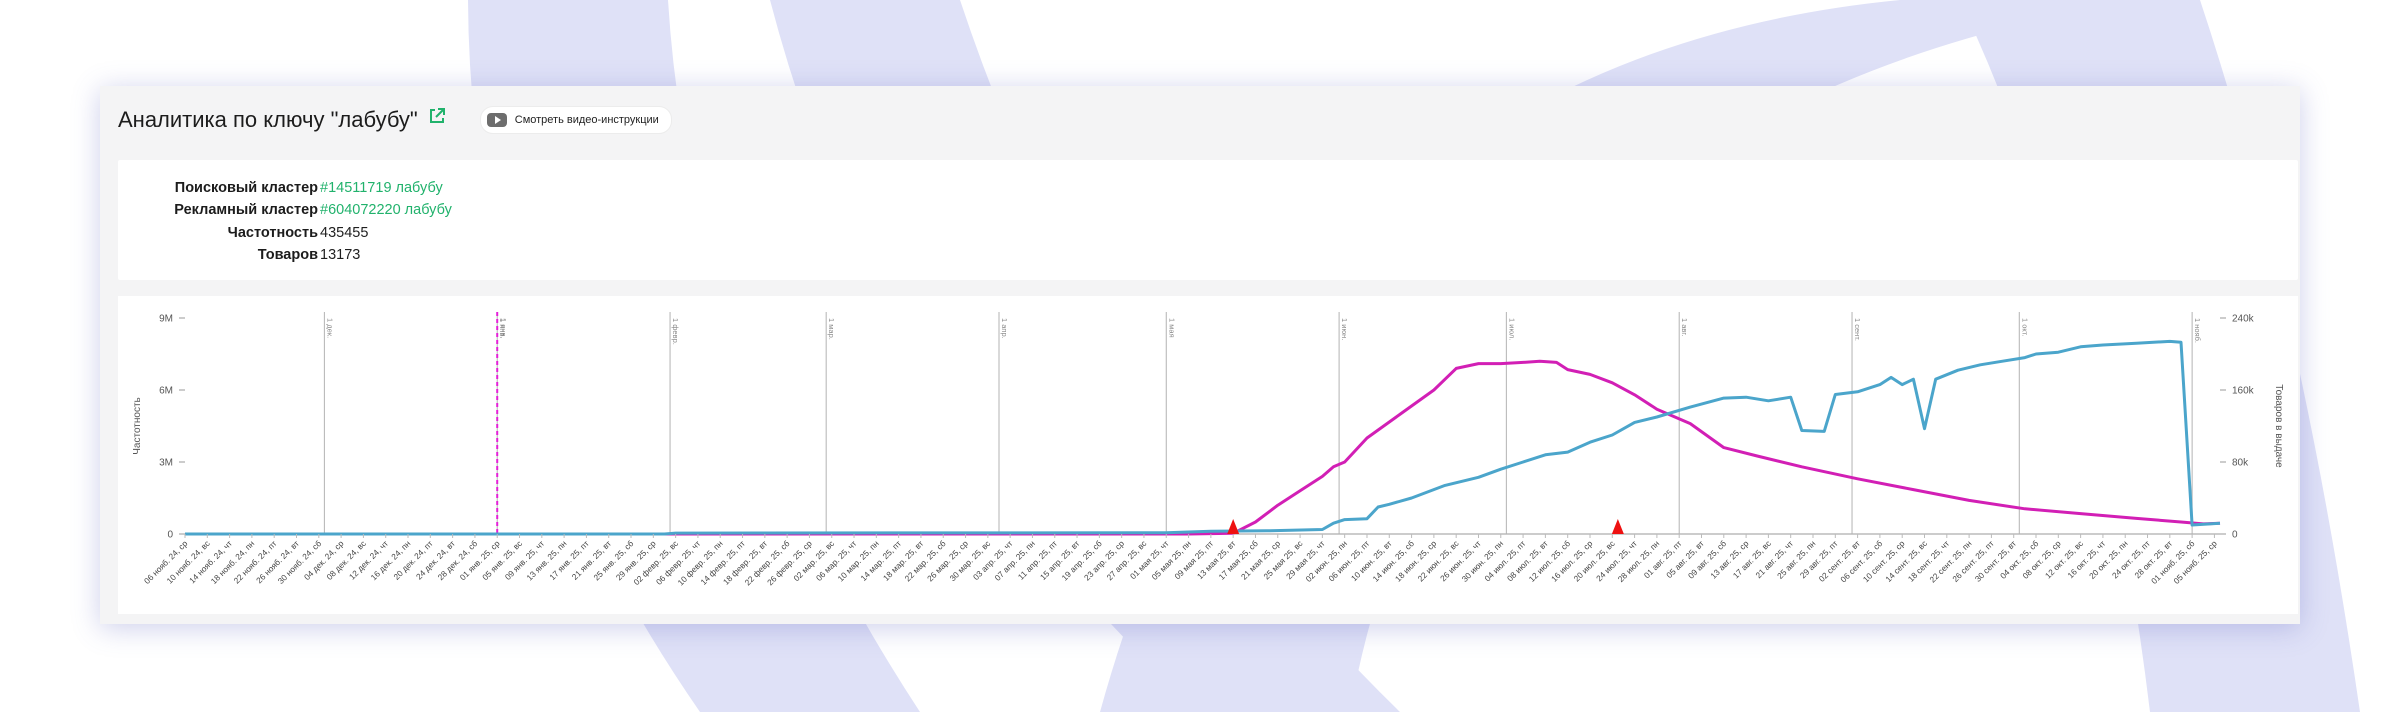  What do you see at coordinates (381, 188) in the screenshot?
I see `search-cluster-link: #14511719 лабубу` at bounding box center [381, 188].